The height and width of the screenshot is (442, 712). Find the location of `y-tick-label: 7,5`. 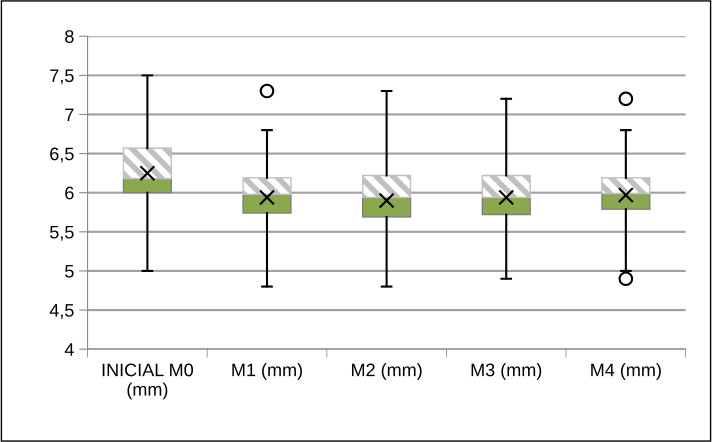

y-tick-label: 7,5 is located at coordinates (62, 76).